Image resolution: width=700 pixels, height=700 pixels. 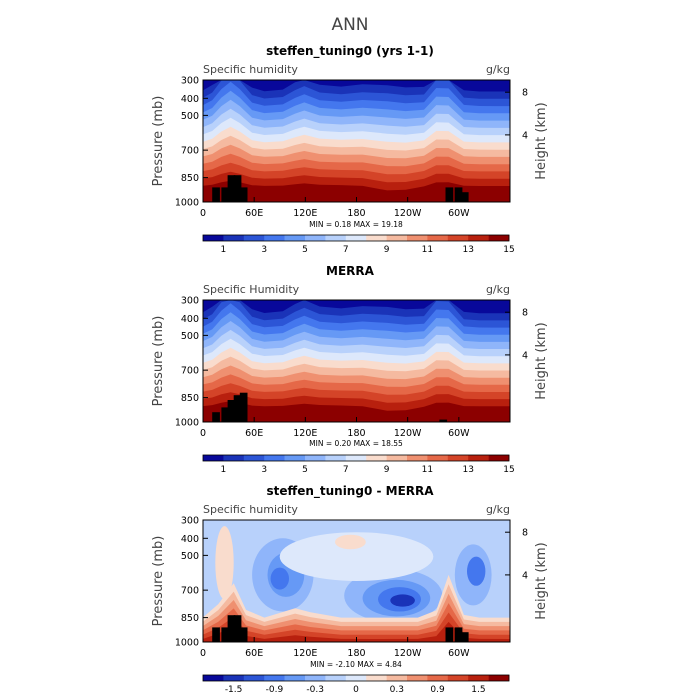 What do you see at coordinates (305, 470) in the screenshot?
I see `colorbar-label: 5` at bounding box center [305, 470].